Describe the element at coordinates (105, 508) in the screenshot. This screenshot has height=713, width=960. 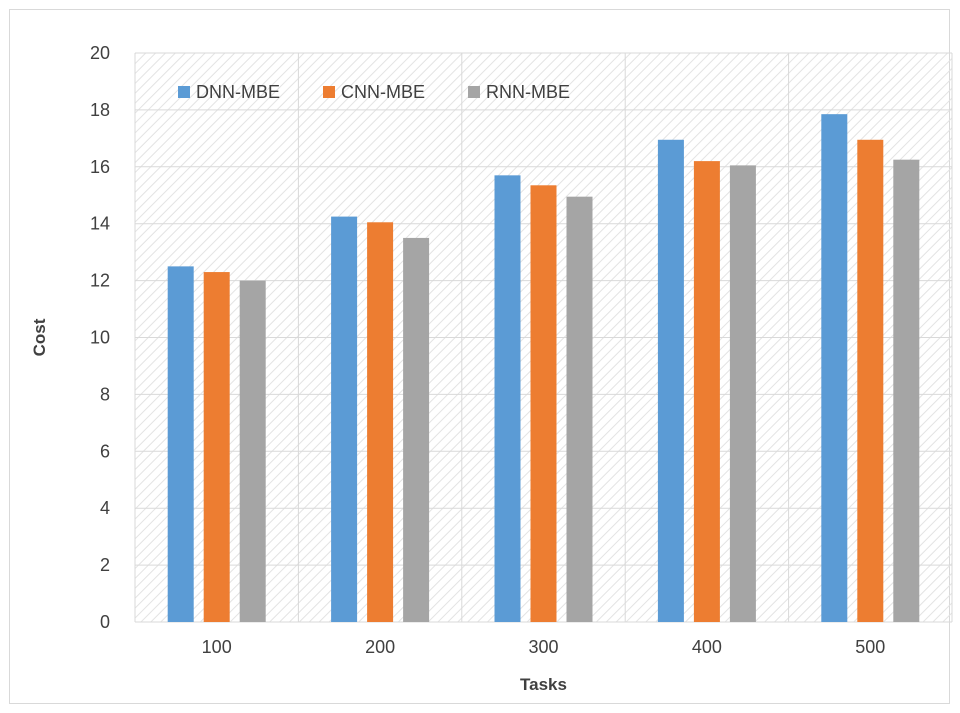
I see `y-tick-label: 4` at that location.